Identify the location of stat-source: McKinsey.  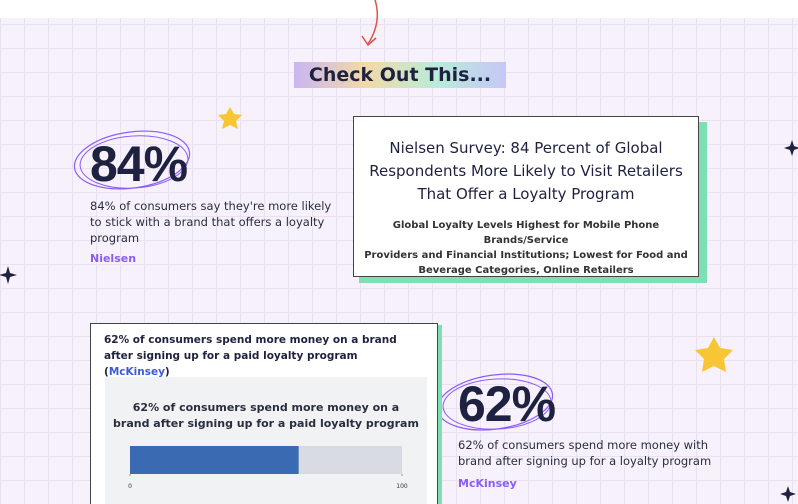
(487, 483).